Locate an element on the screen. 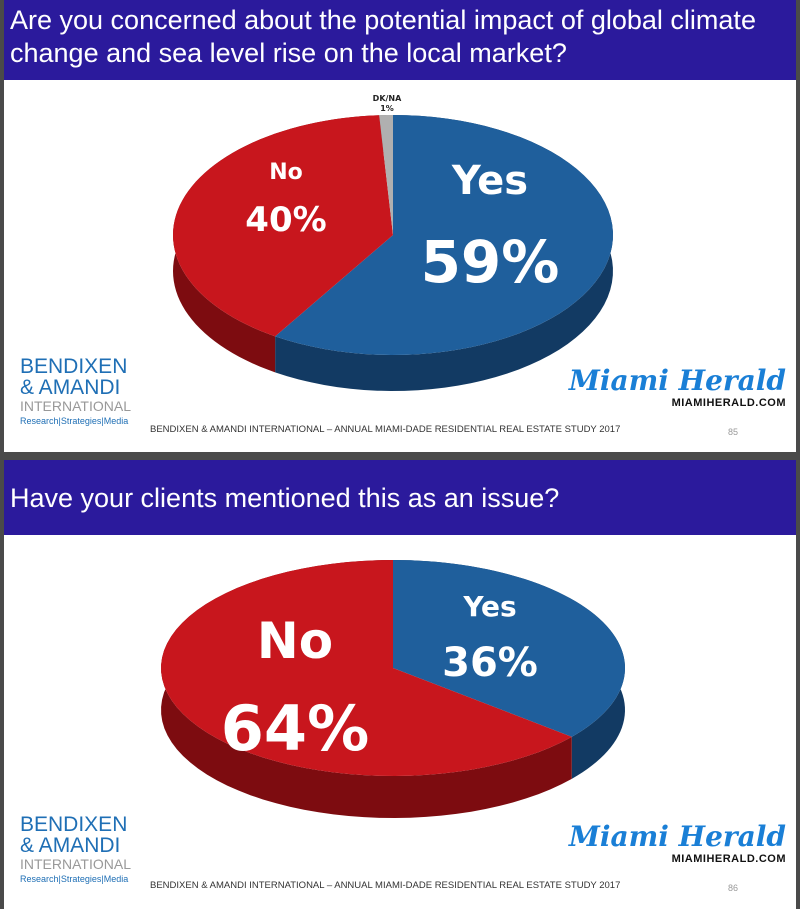  pie-slice-dkna is located at coordinates (386, 175).